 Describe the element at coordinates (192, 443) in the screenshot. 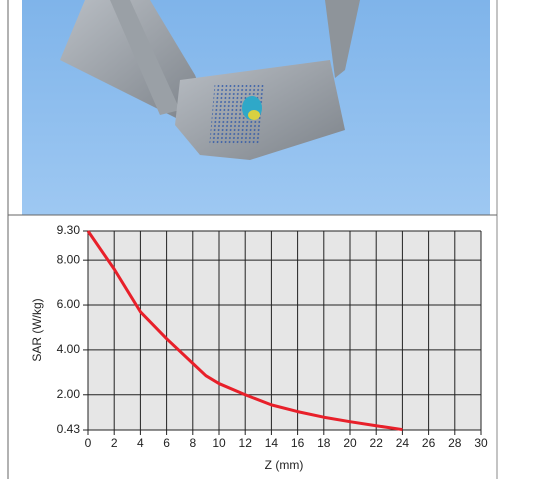

I see `x-tick-label: 8` at that location.